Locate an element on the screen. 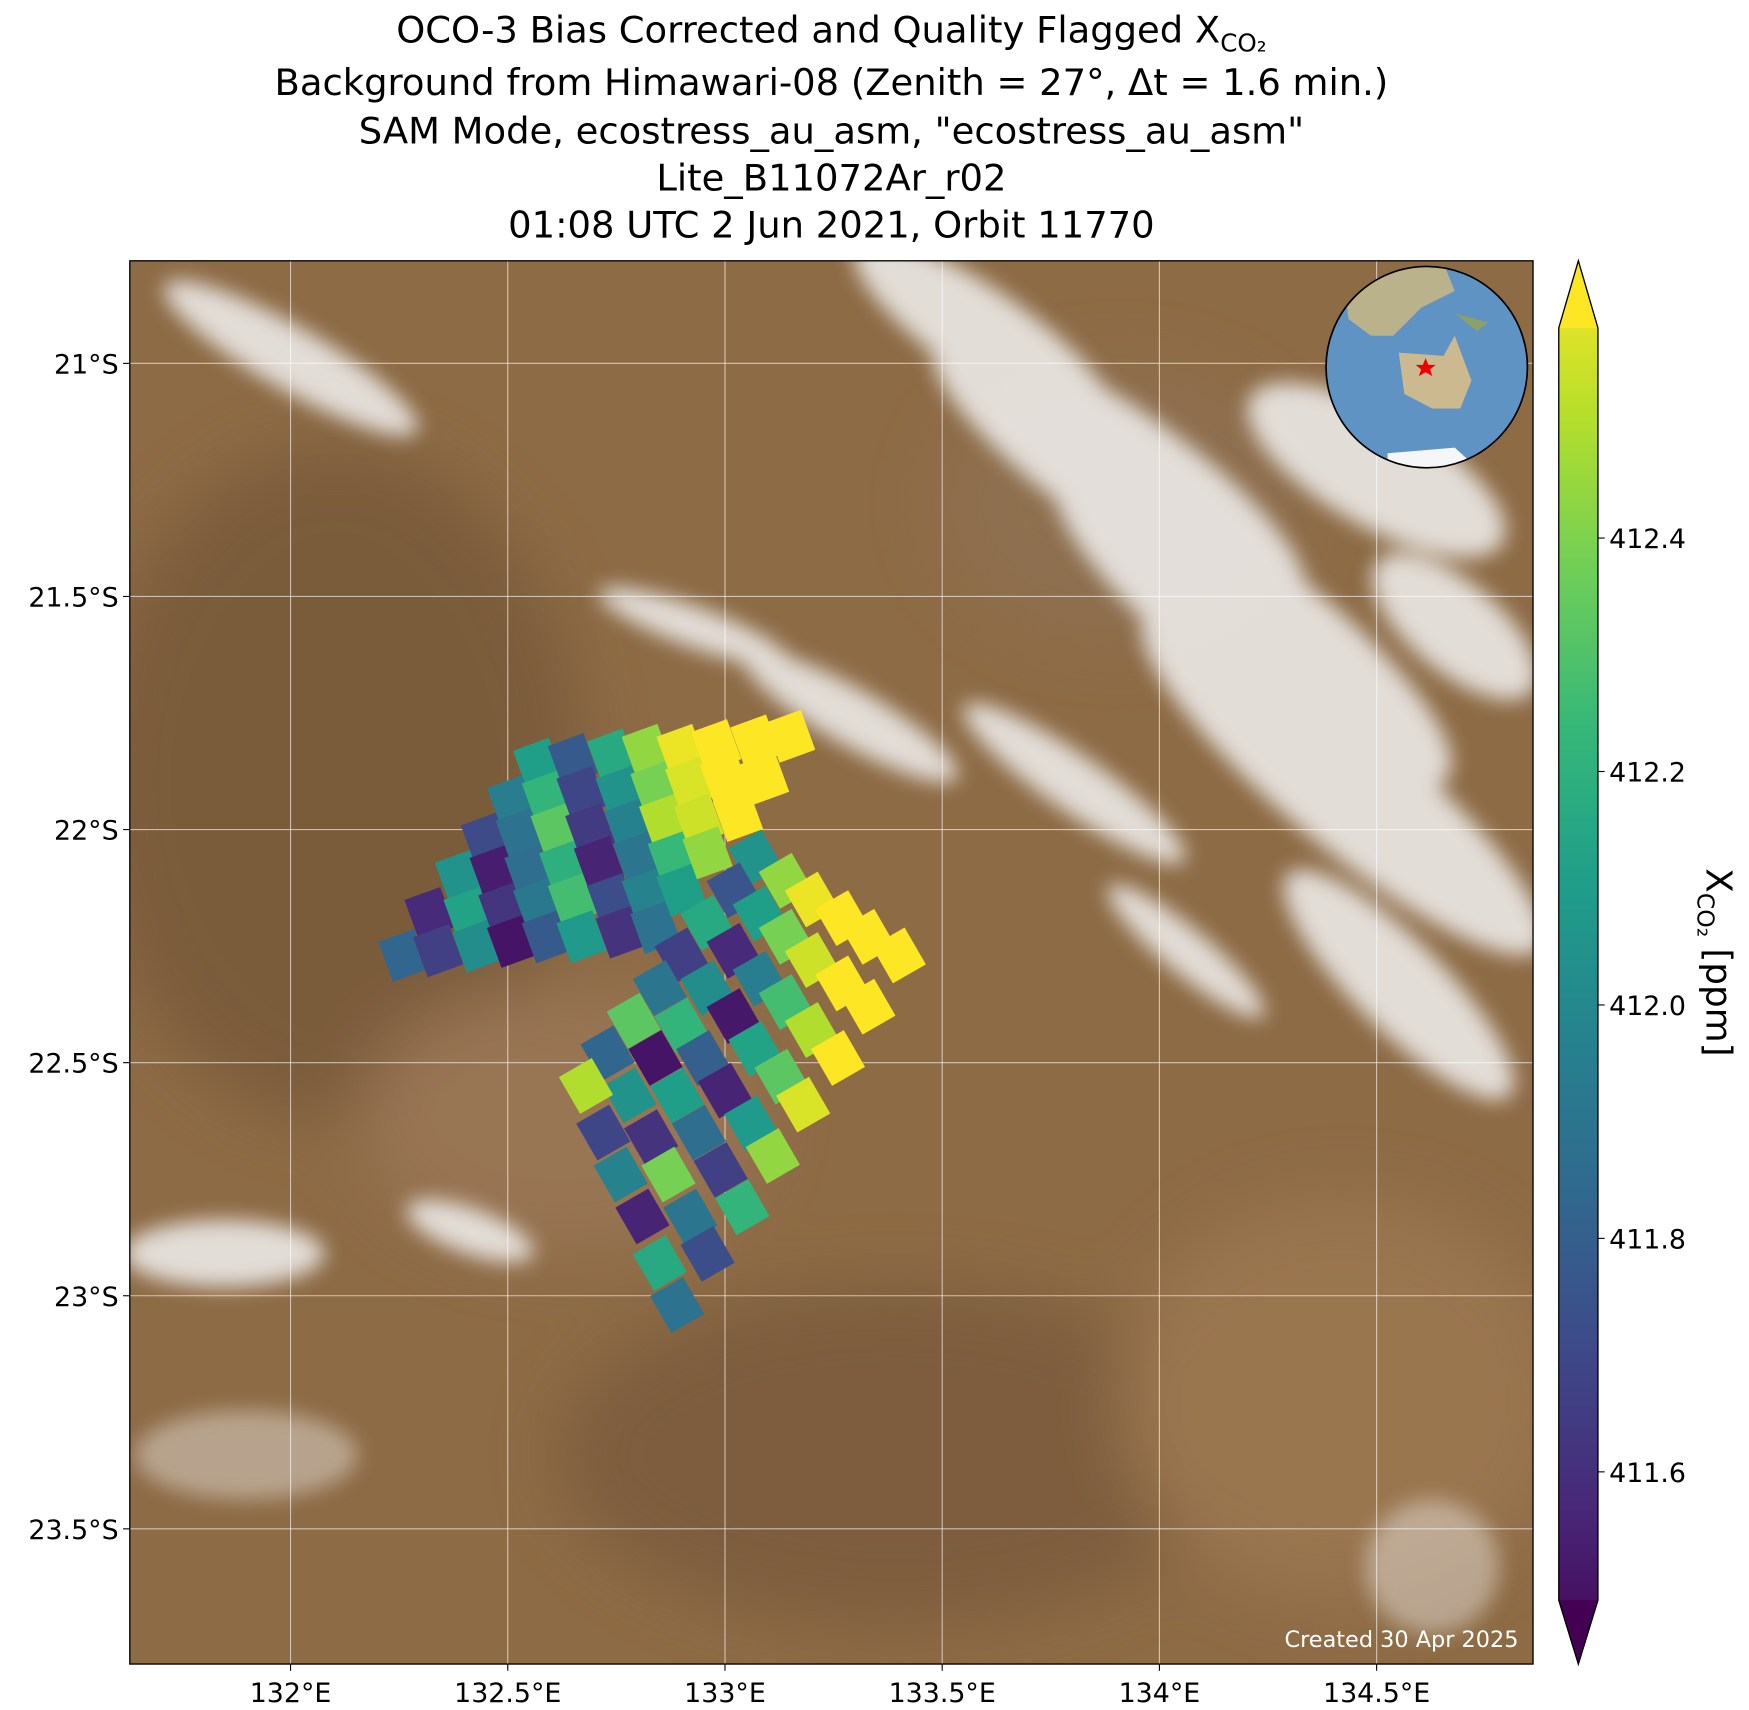 The width and height of the screenshot is (1749, 1710). x-tick-label: 134°E is located at coordinates (1160, 1693).